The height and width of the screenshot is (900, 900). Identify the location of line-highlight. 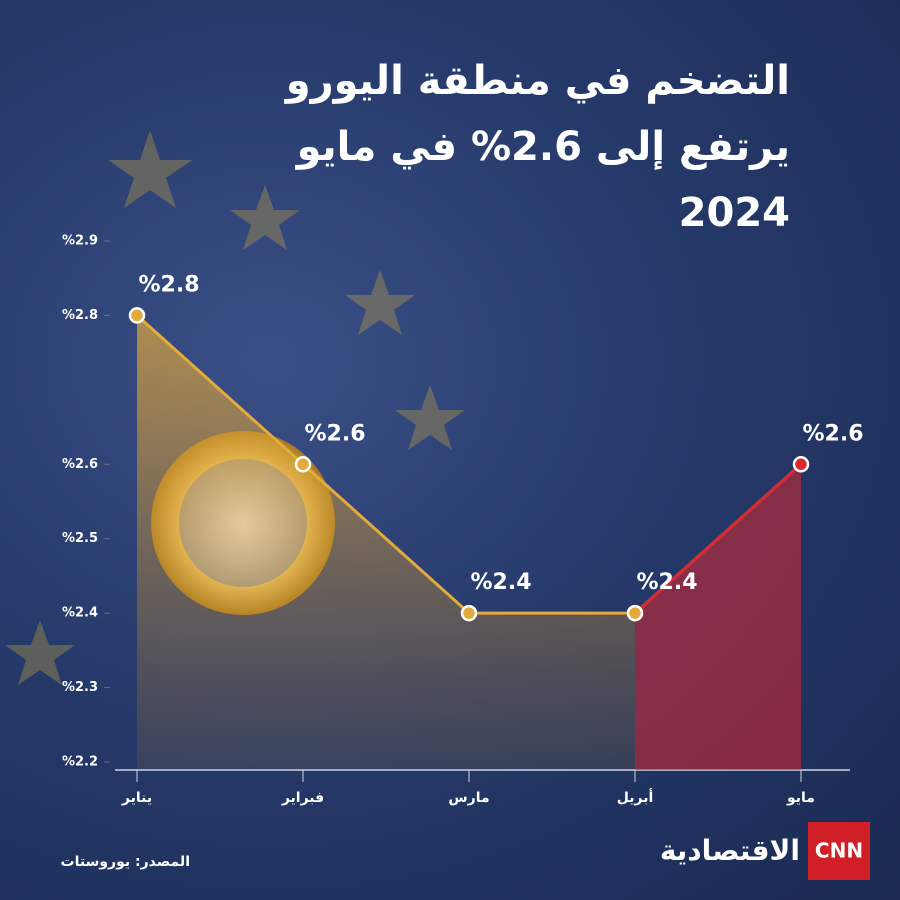
(718, 539).